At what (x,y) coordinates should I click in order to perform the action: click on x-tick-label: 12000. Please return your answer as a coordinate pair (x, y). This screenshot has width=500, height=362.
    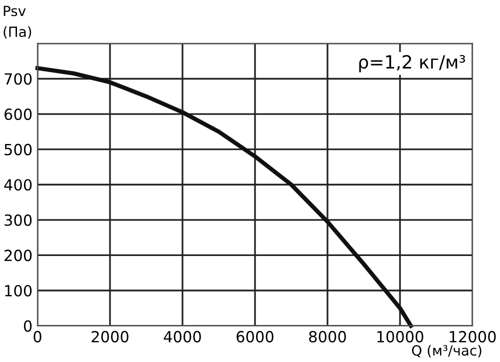
    Looking at the image, I should click on (473, 336).